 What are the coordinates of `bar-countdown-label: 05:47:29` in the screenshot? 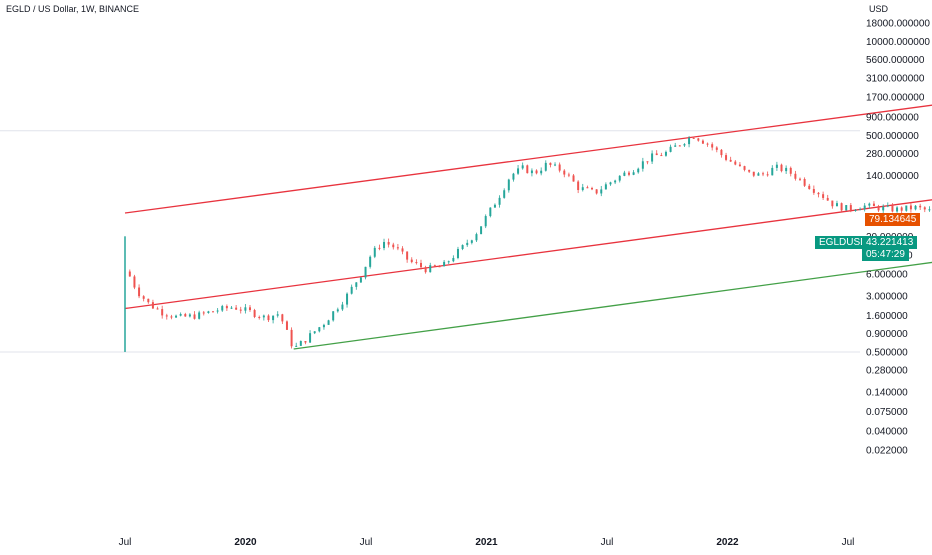 It's located at (885, 254).